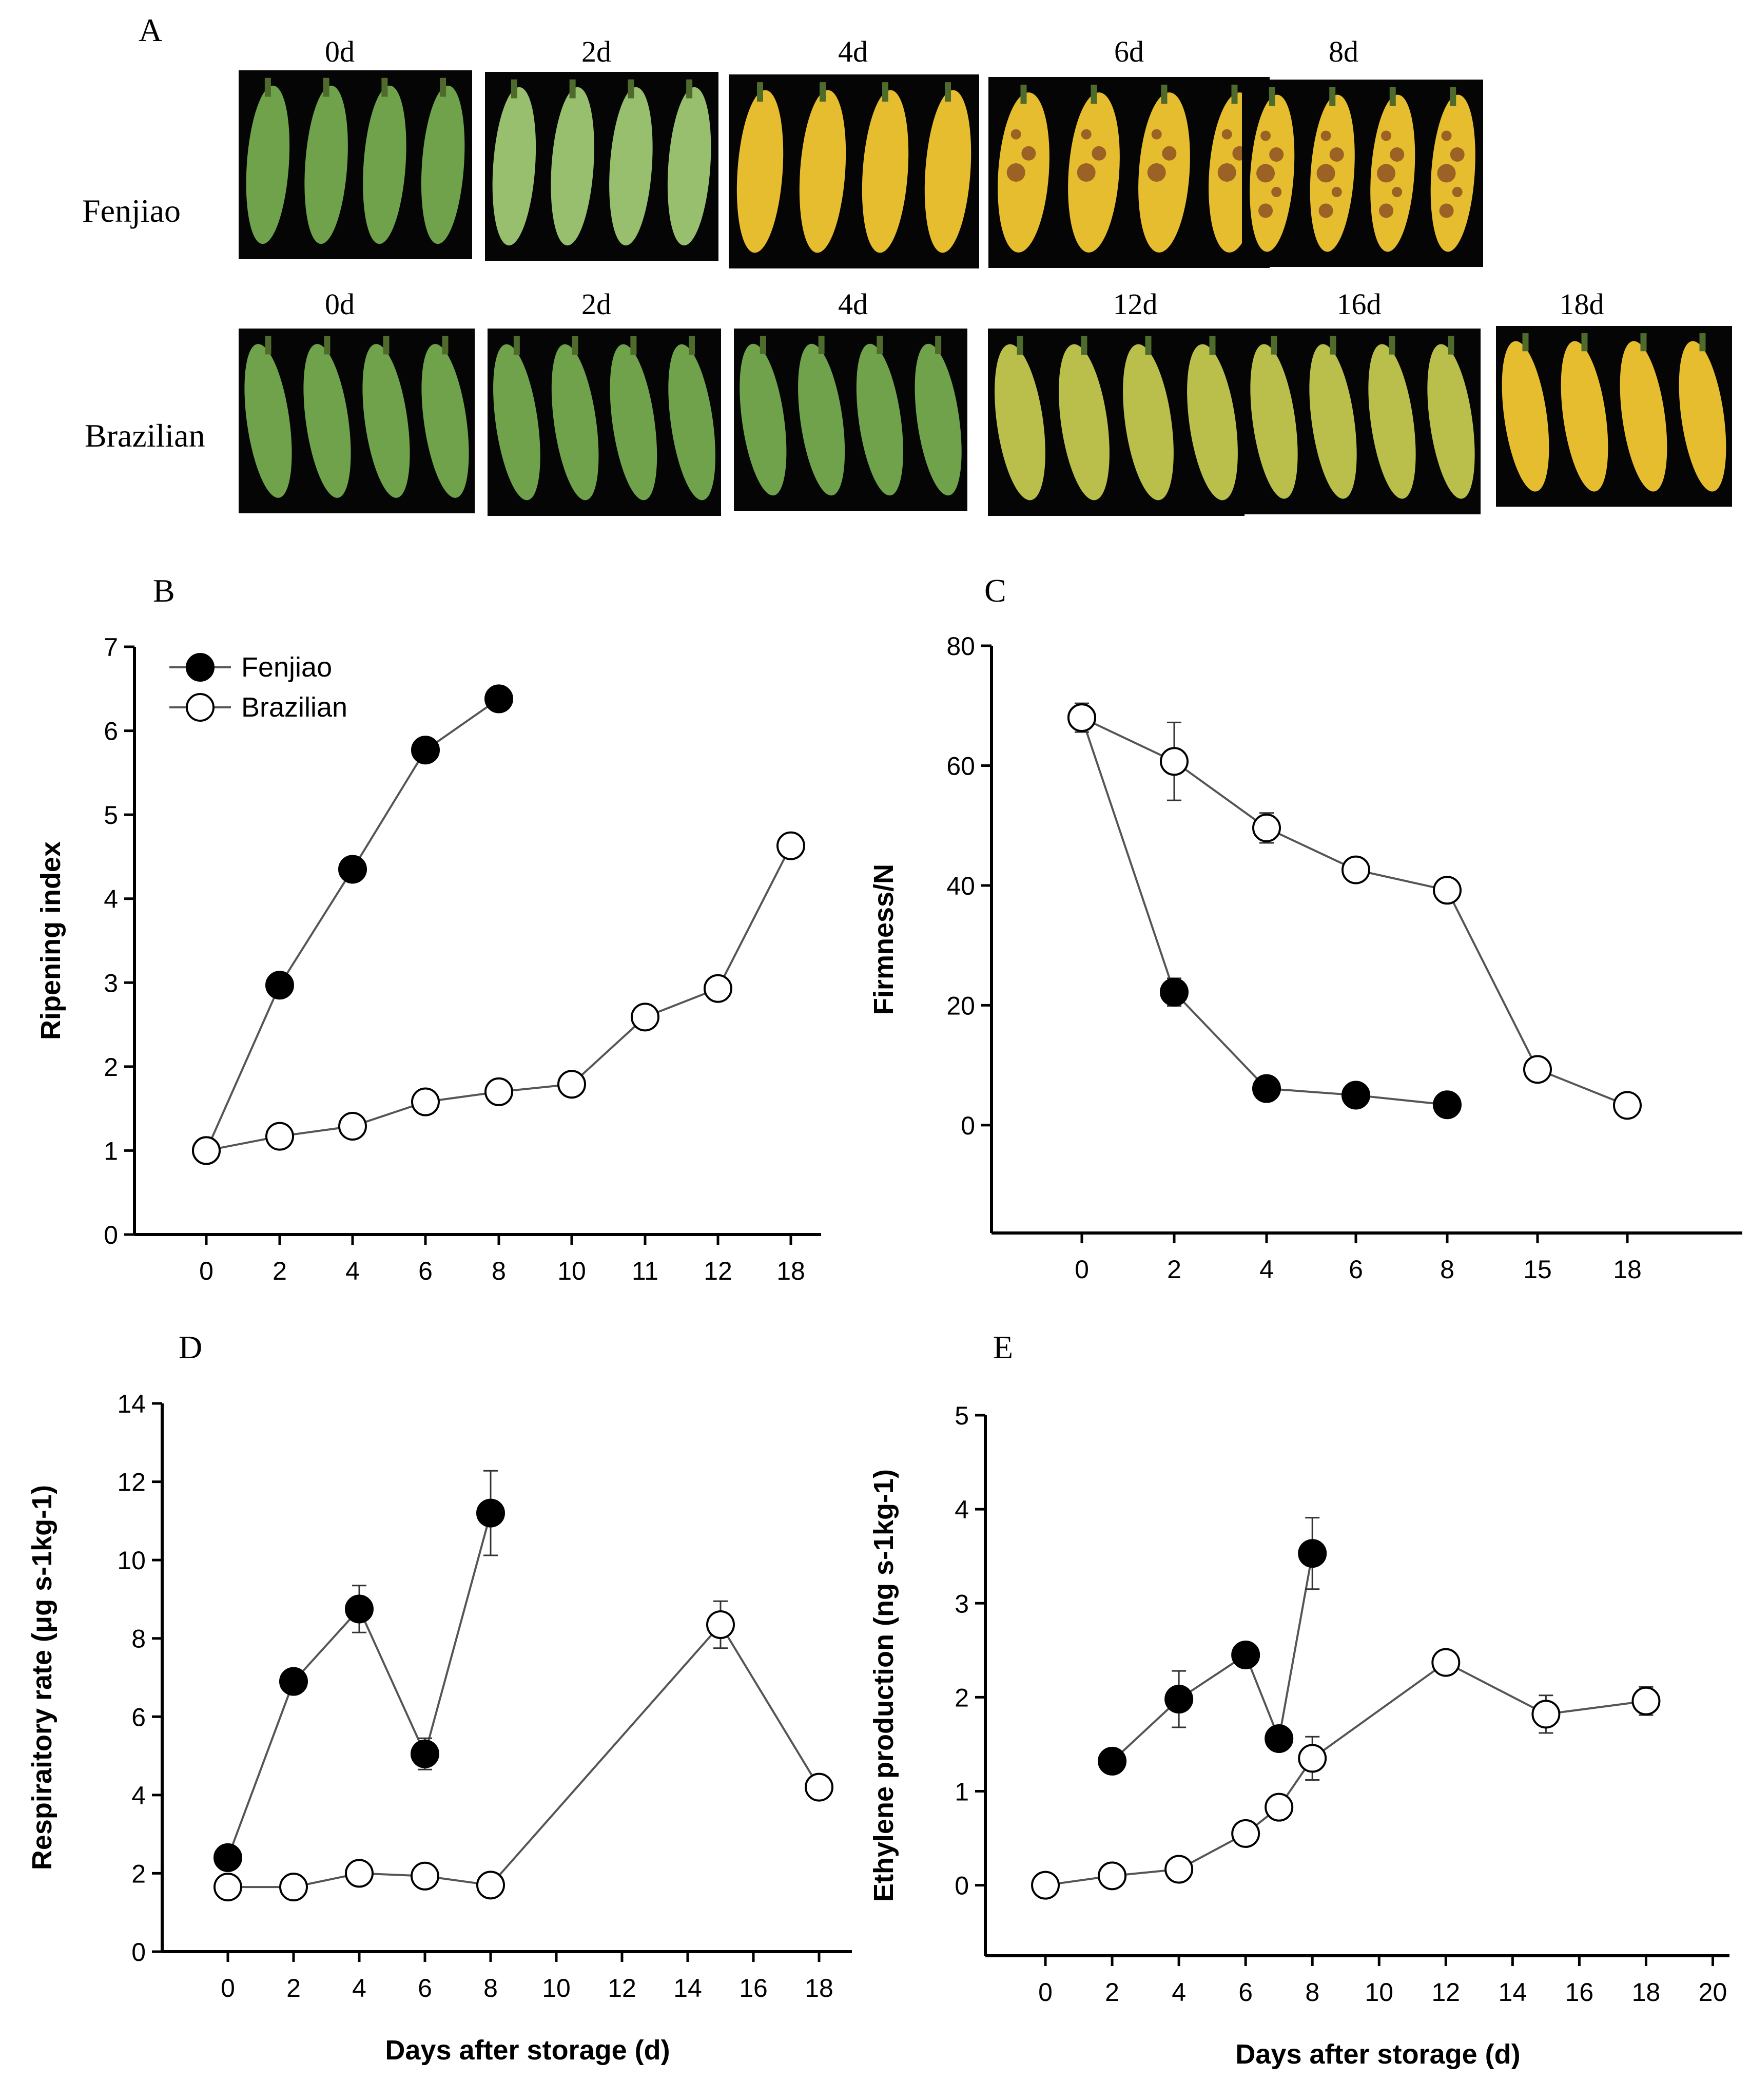 The image size is (1750, 2100). What do you see at coordinates (1377, 2054) in the screenshot?
I see `x-axis-label: Days after storage (d)` at bounding box center [1377, 2054].